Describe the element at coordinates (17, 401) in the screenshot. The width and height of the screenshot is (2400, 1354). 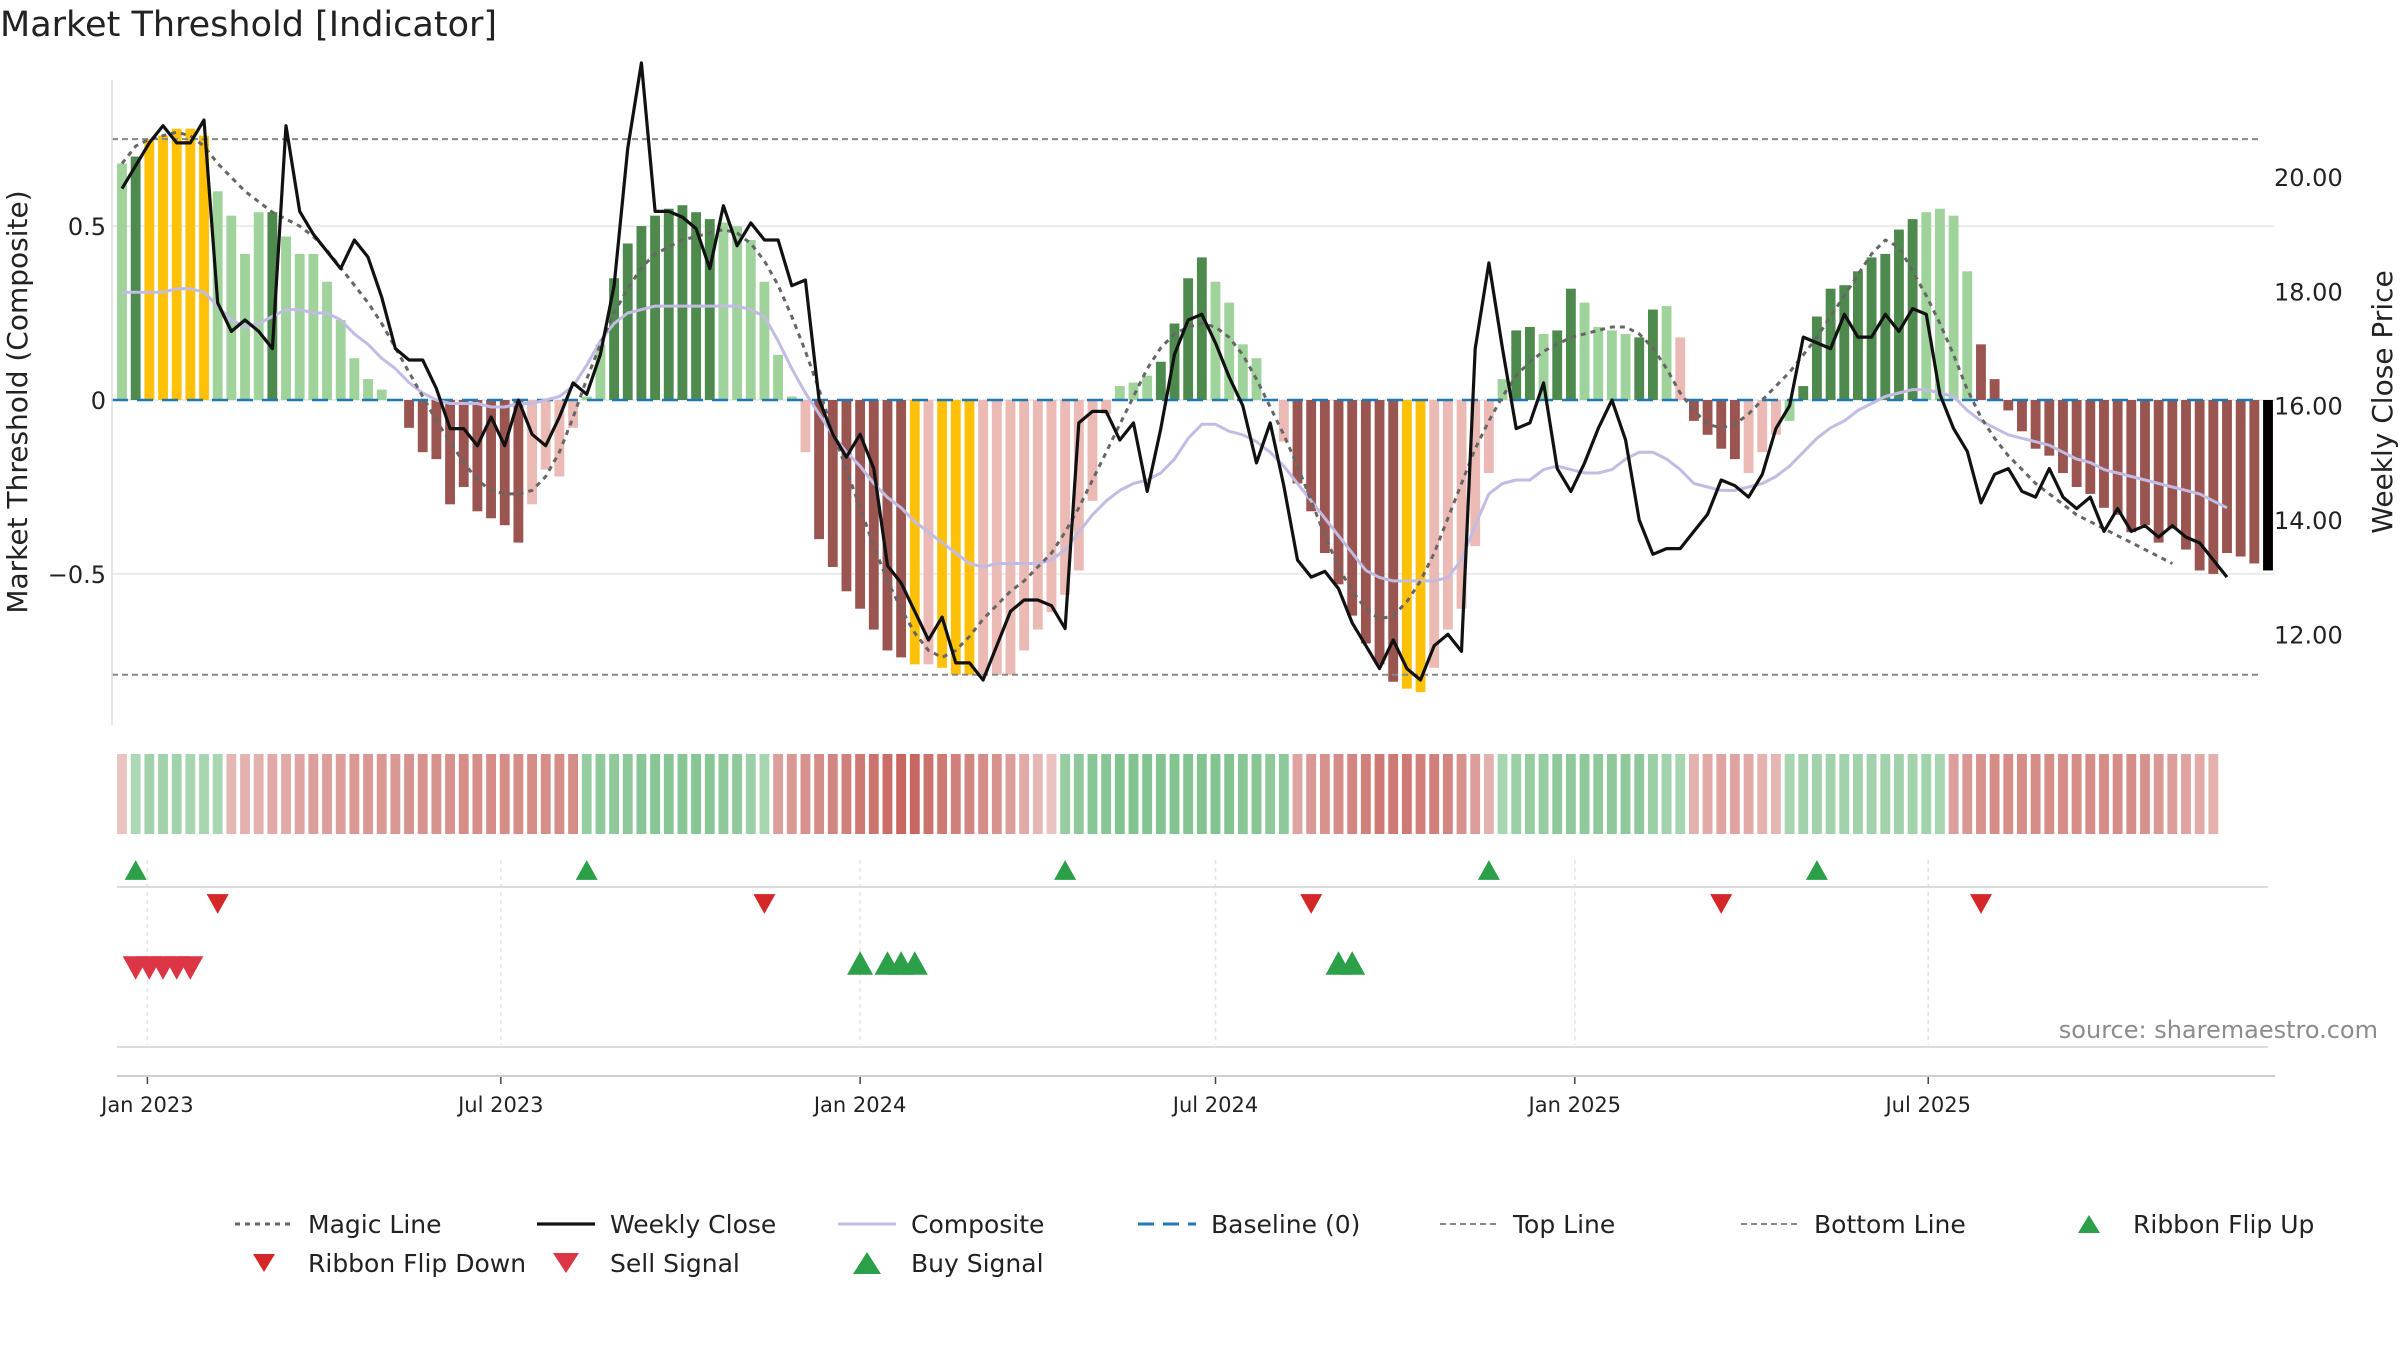
I see `left-axis-label: Market Threshold (Composite)` at that location.